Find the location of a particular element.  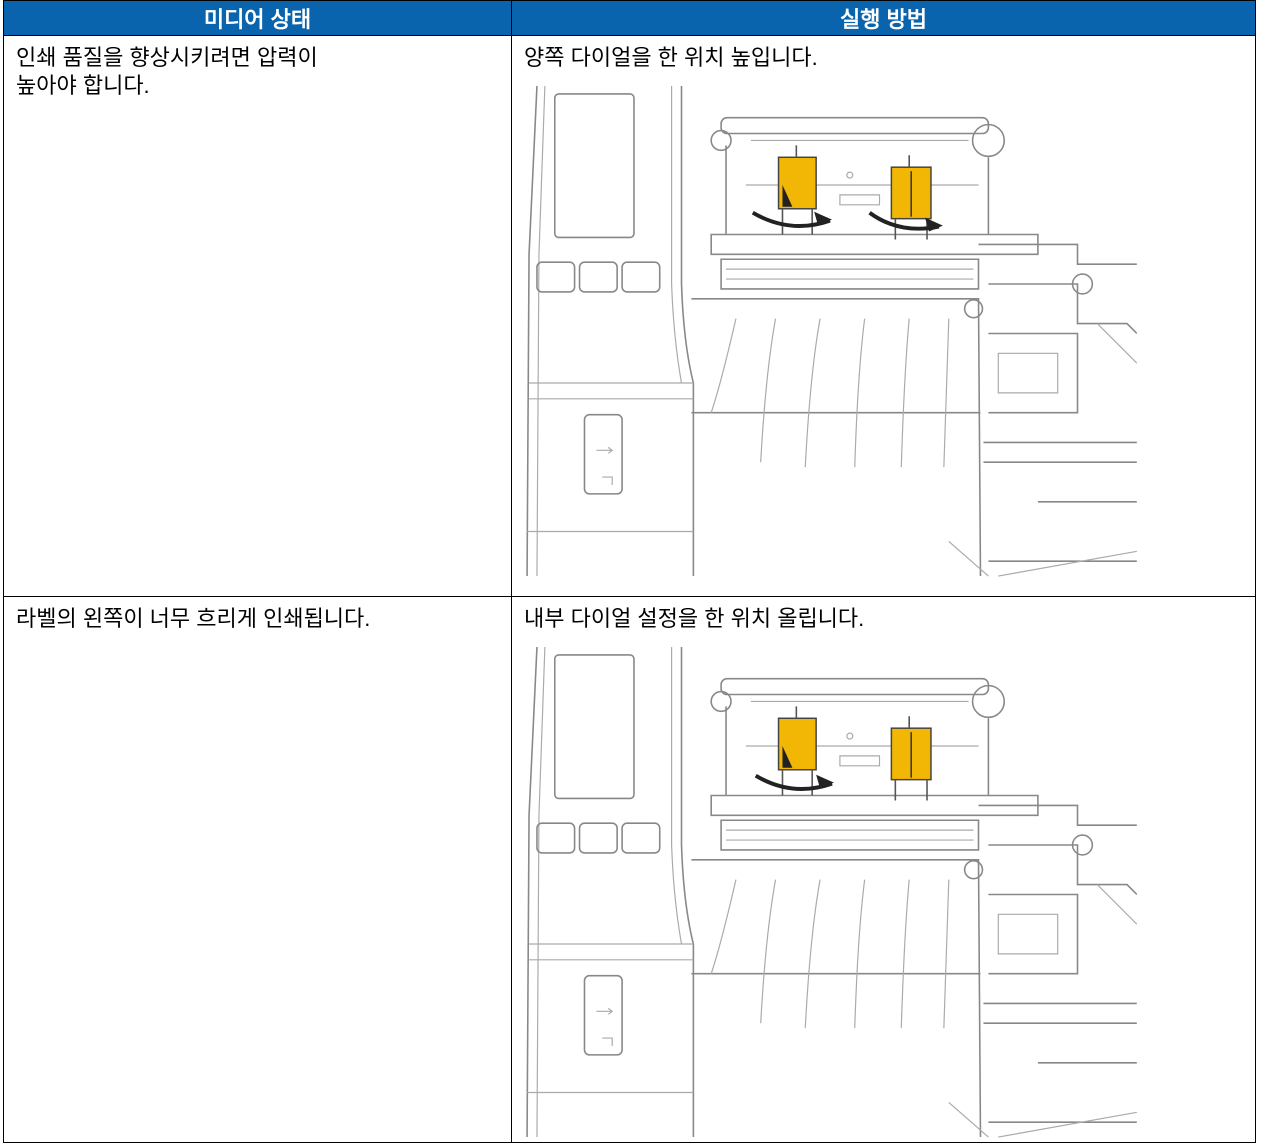

condition-text: 인쇄 품질을 향상시키려면 압력이 높아야 합니다. is located at coordinates (167, 71).